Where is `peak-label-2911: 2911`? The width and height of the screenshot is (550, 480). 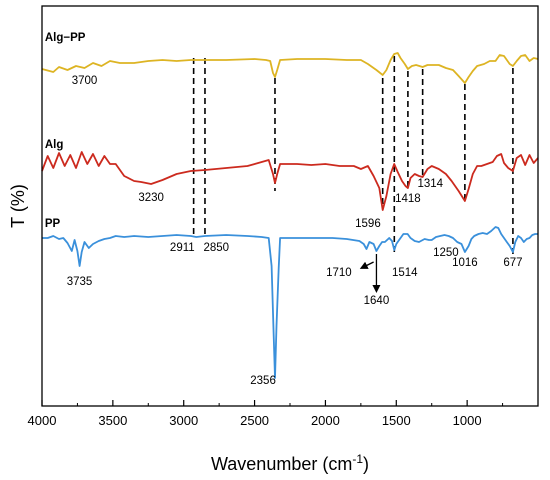 peak-label-2911: 2911 is located at coordinates (182, 248).